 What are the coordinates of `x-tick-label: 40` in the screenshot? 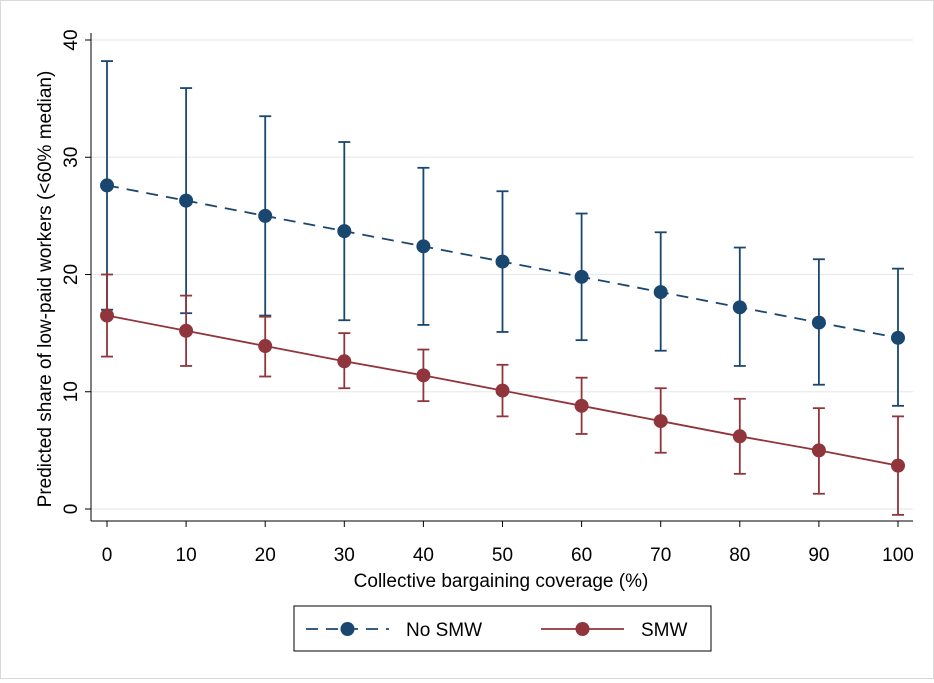 It's located at (423, 555).